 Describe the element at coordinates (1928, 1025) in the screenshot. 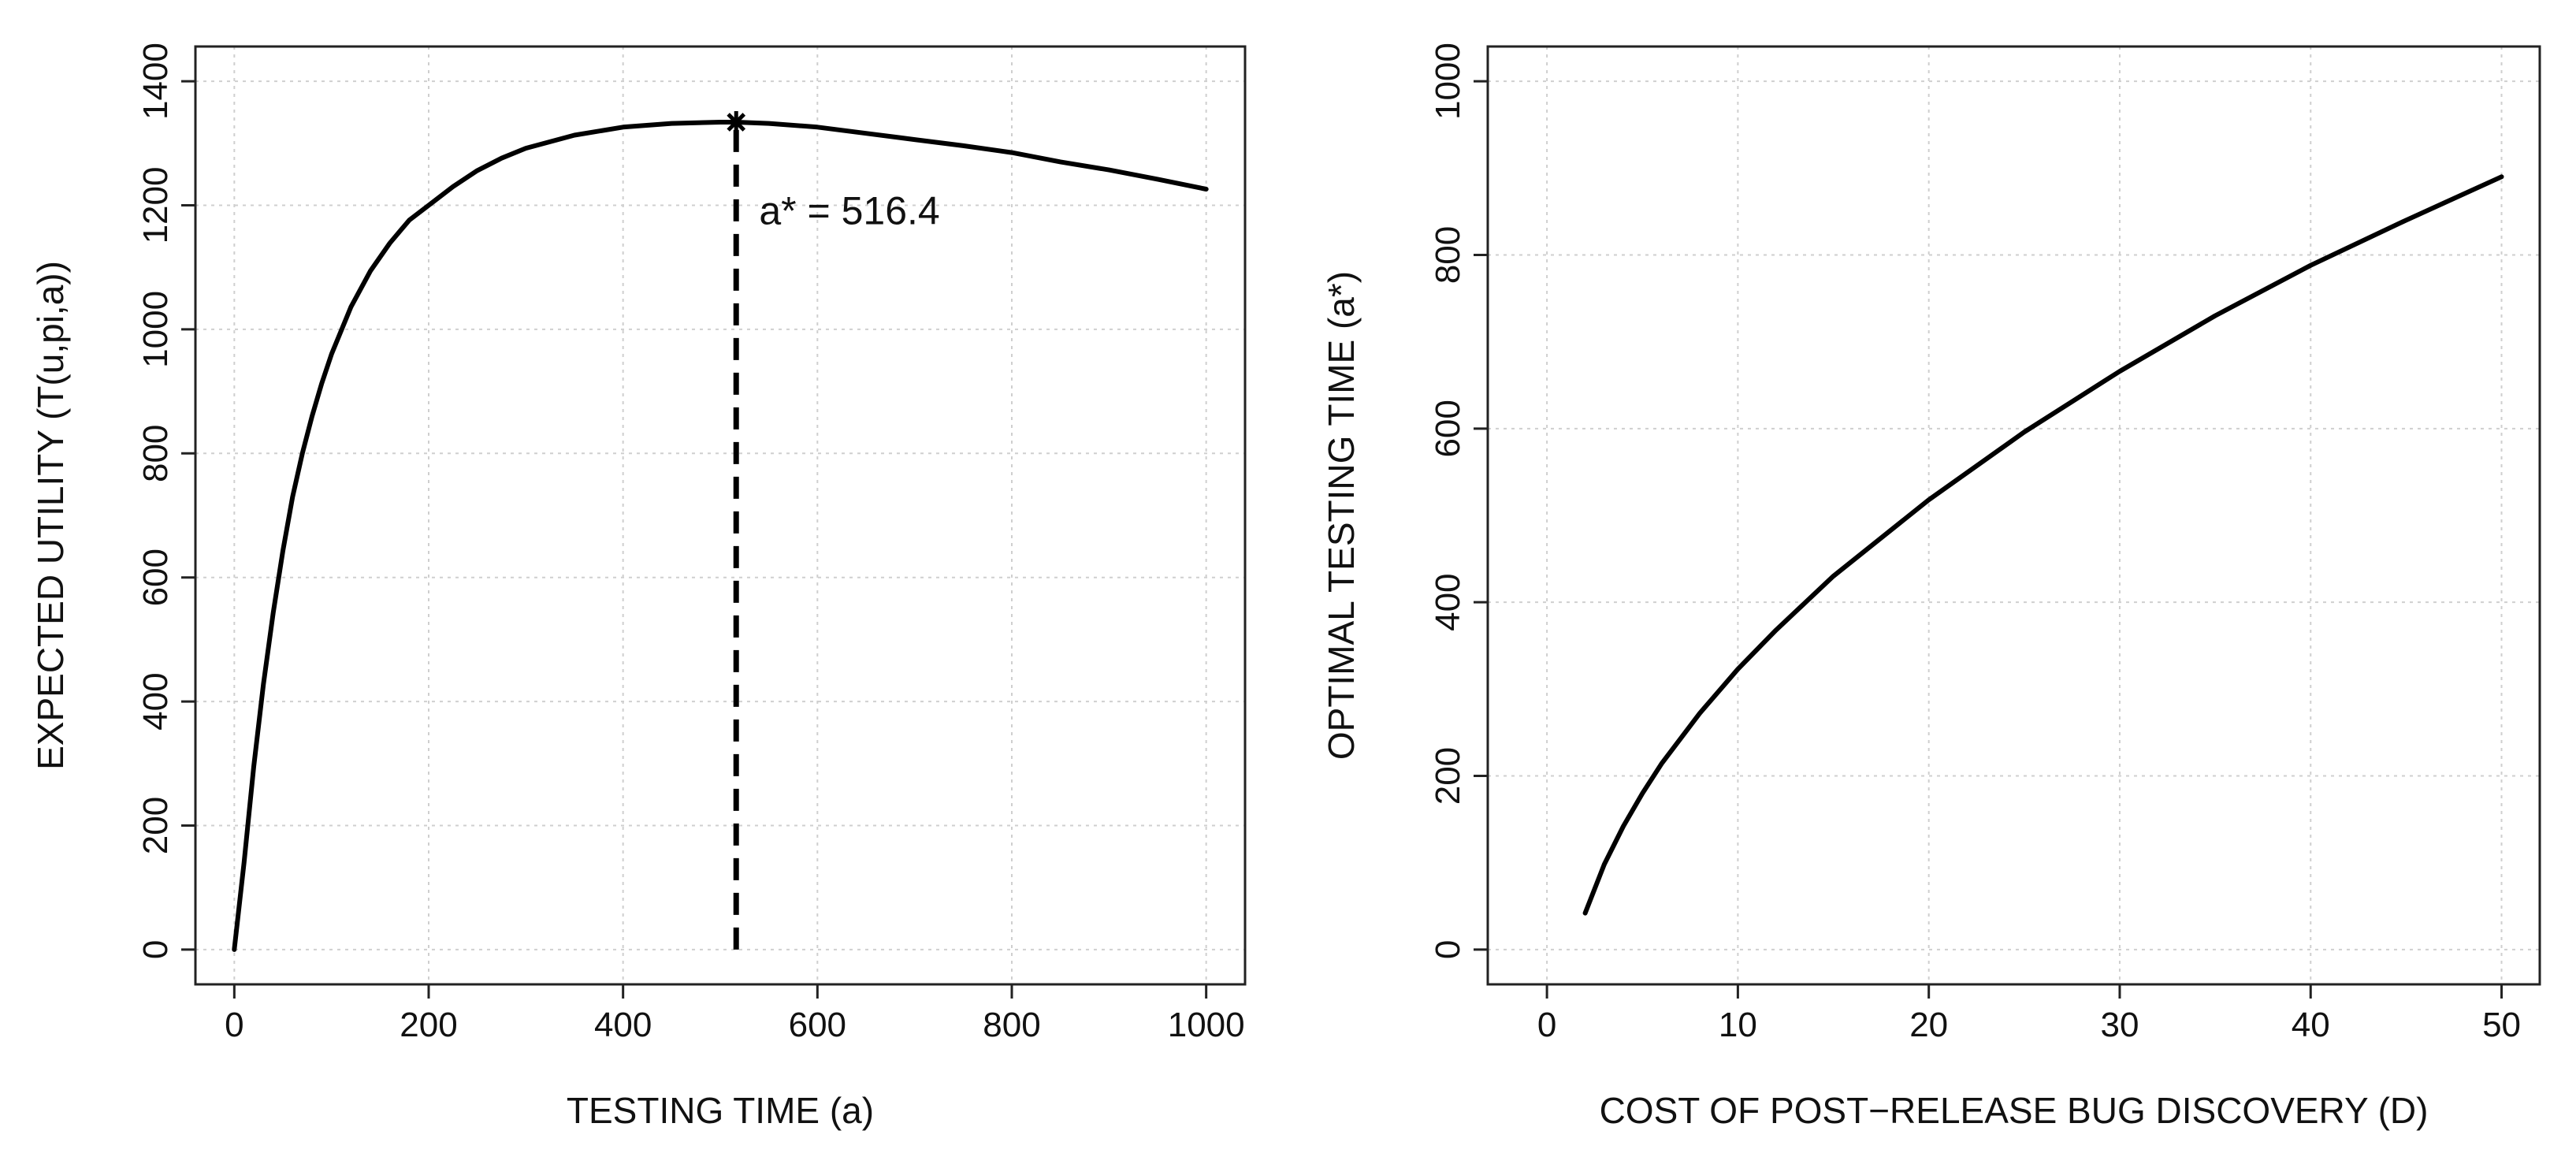

I see `x-tick-label: 20` at that location.